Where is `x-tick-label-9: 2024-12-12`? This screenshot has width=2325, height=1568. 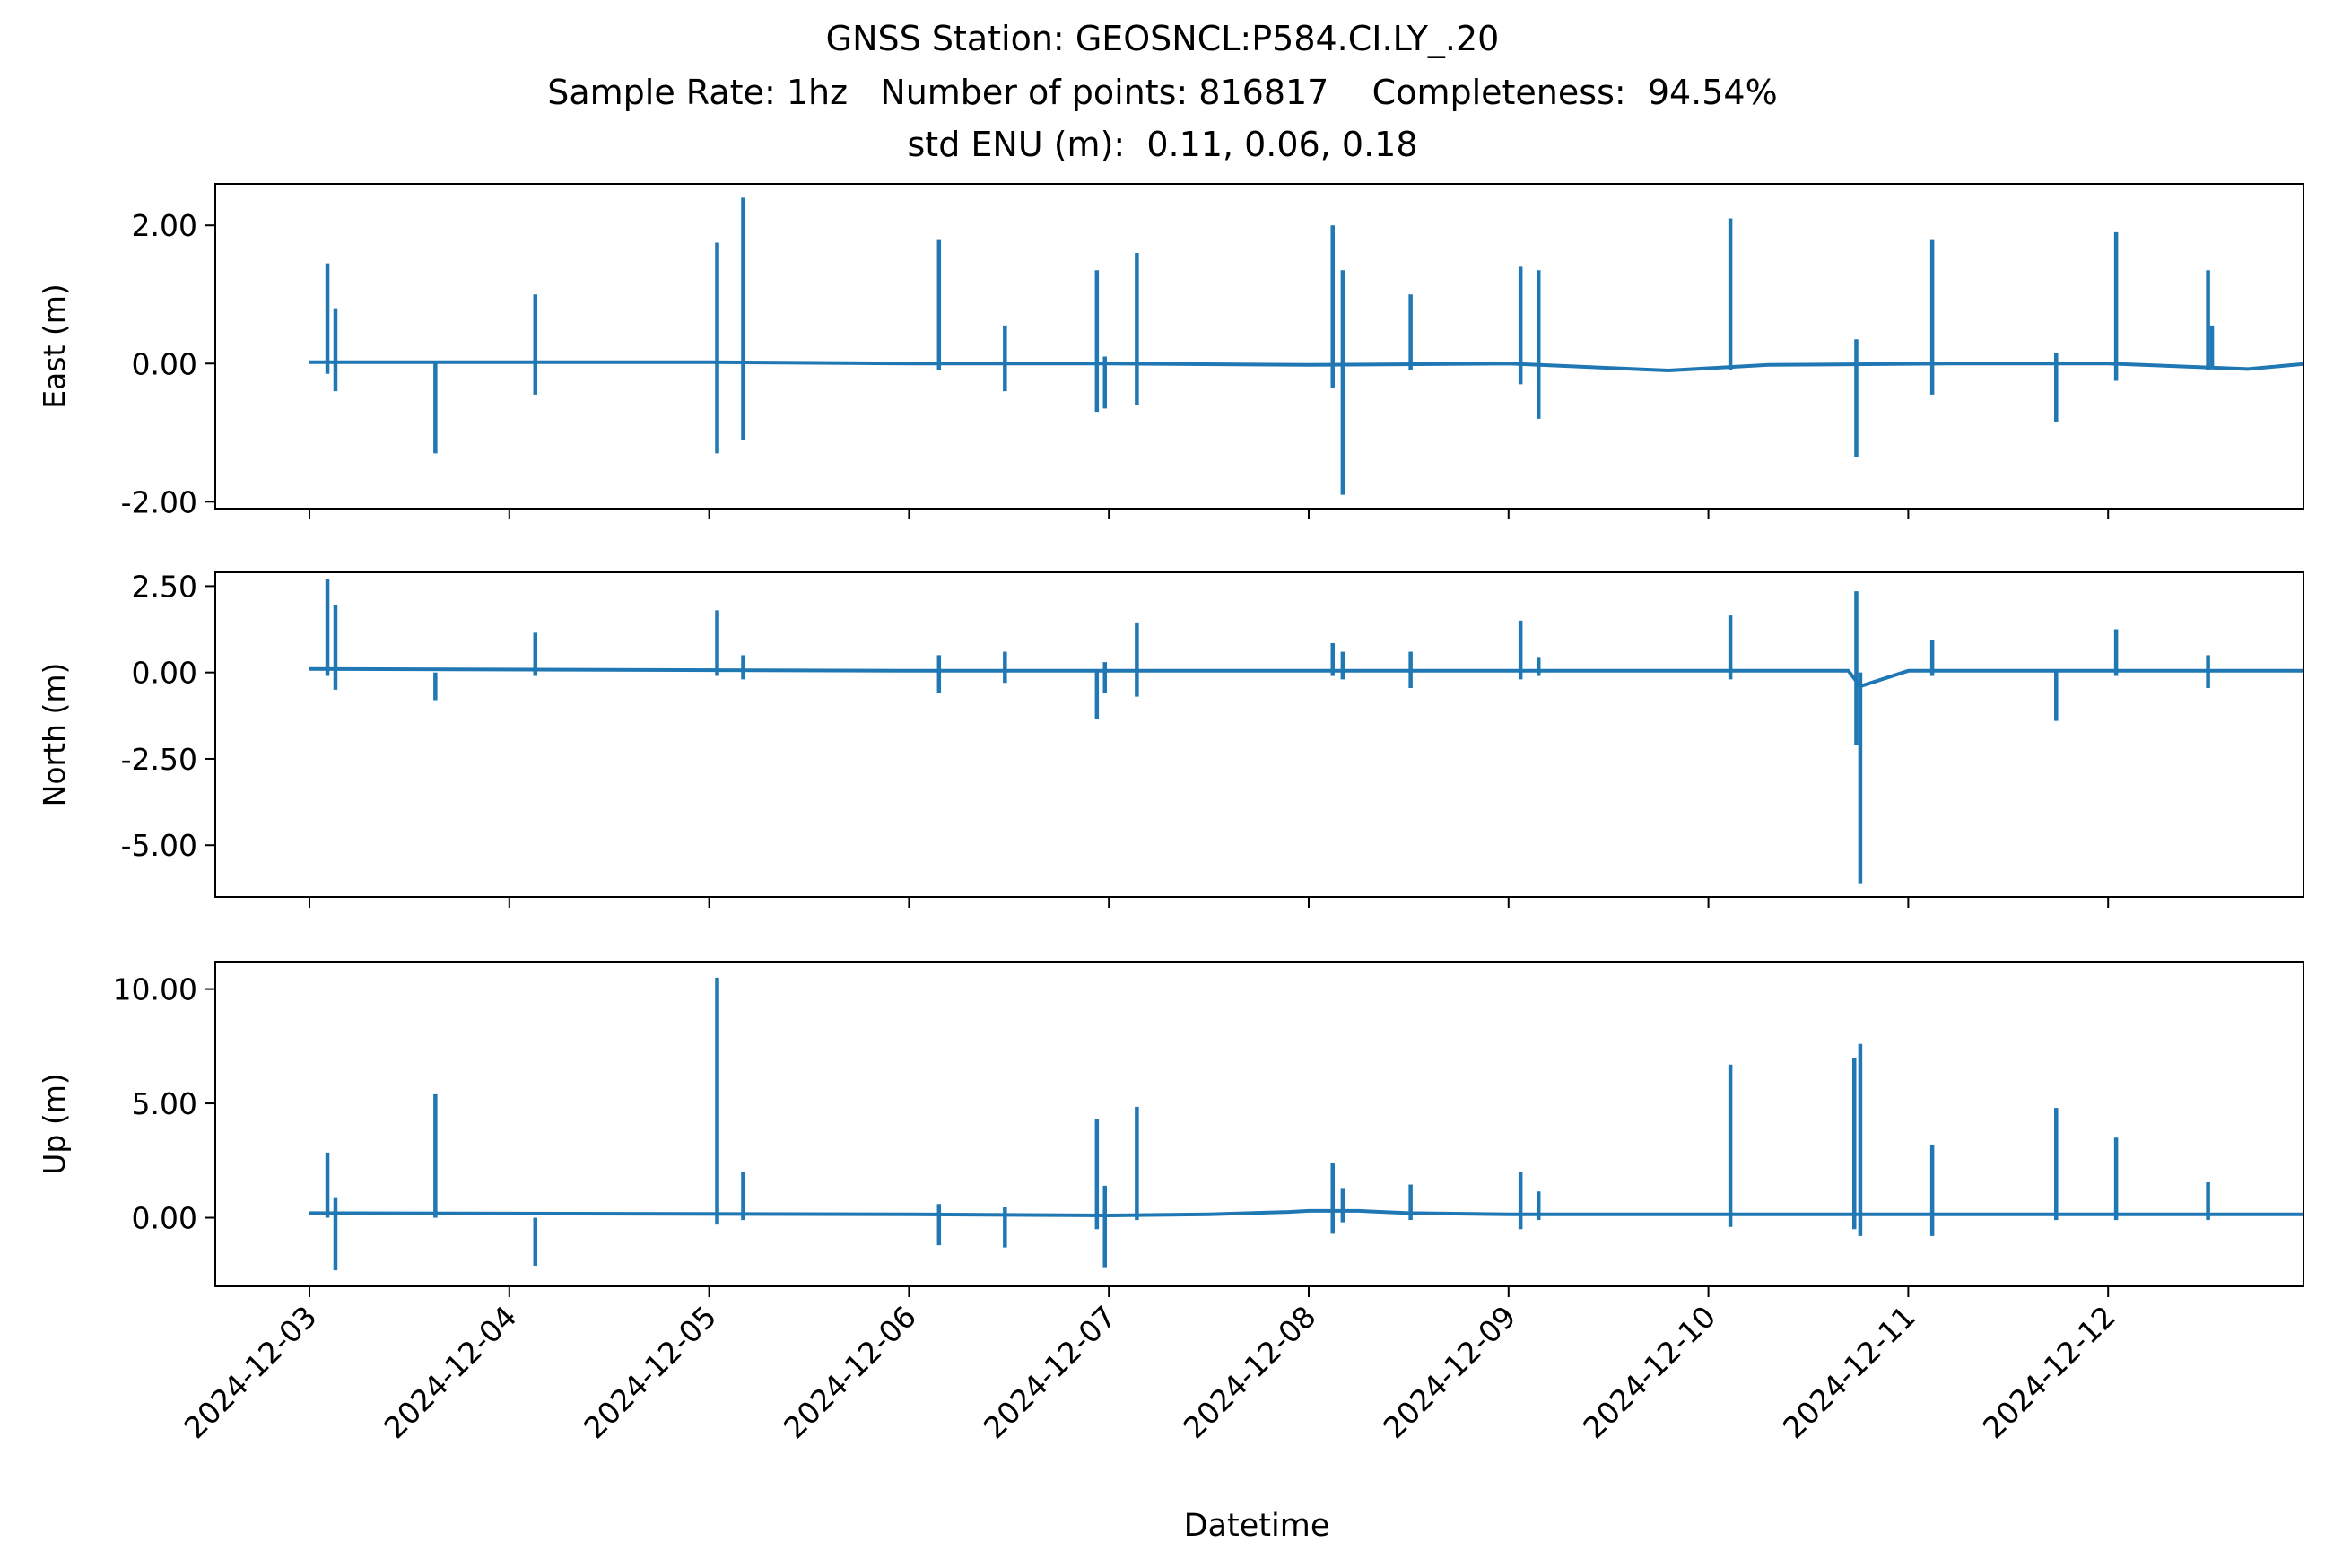
x-tick-label-9: 2024-12-12 is located at coordinates (2049, 1372).